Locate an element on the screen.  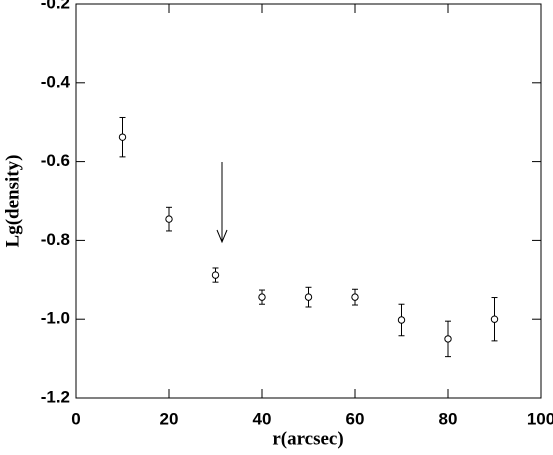
y-axis-label: Lg(density) is located at coordinates (12, 201).